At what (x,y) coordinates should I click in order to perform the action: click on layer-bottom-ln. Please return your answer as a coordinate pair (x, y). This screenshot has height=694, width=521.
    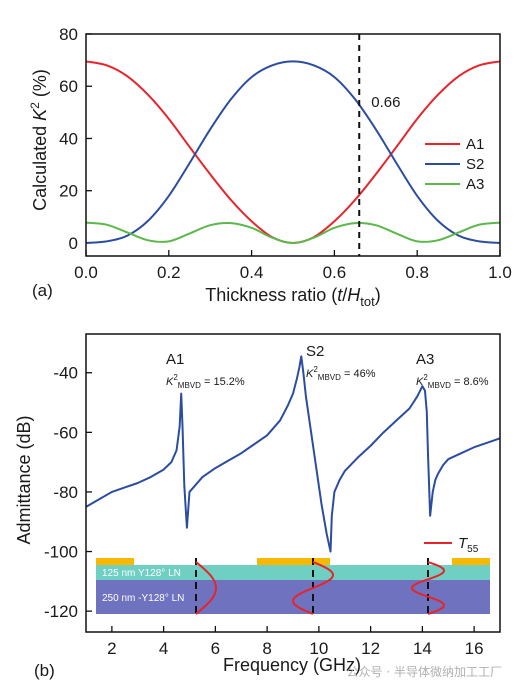
    Looking at the image, I should click on (293, 597).